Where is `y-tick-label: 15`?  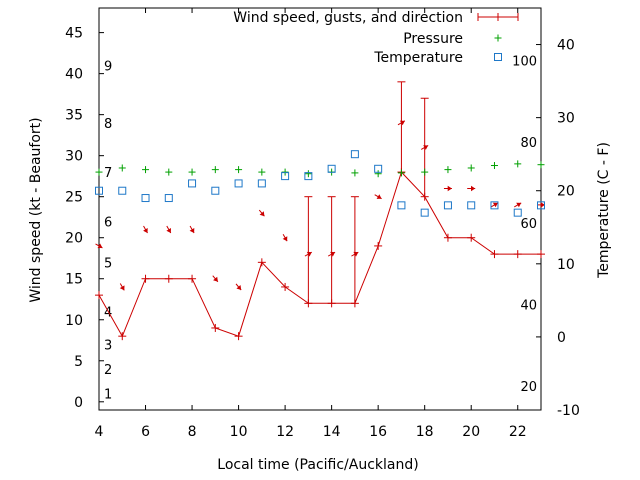
y-tick-label: 15 is located at coordinates (74, 280).